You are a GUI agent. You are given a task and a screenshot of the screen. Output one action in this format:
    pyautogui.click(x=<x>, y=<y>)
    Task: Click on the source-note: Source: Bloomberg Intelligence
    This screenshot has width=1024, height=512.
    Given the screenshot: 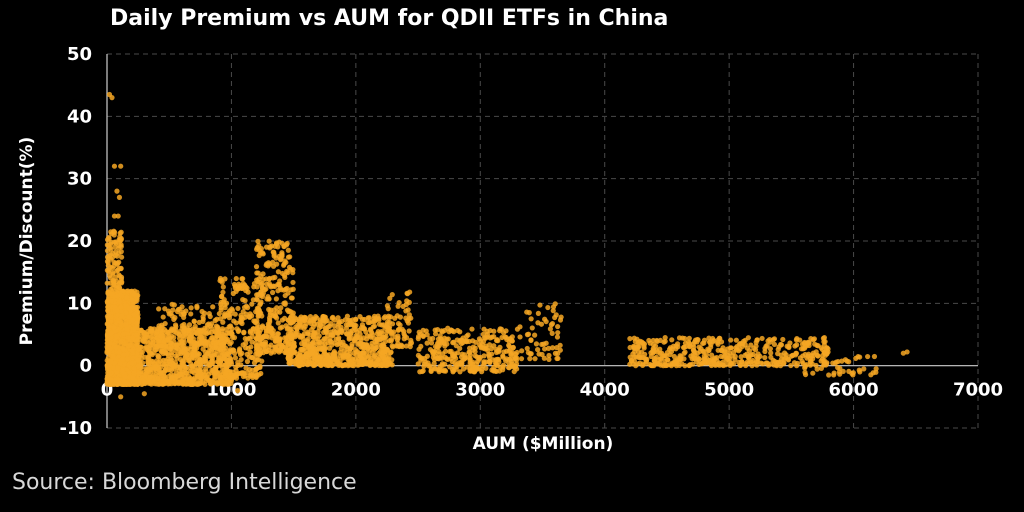 What is the action you would take?
    pyautogui.click(x=184, y=482)
    